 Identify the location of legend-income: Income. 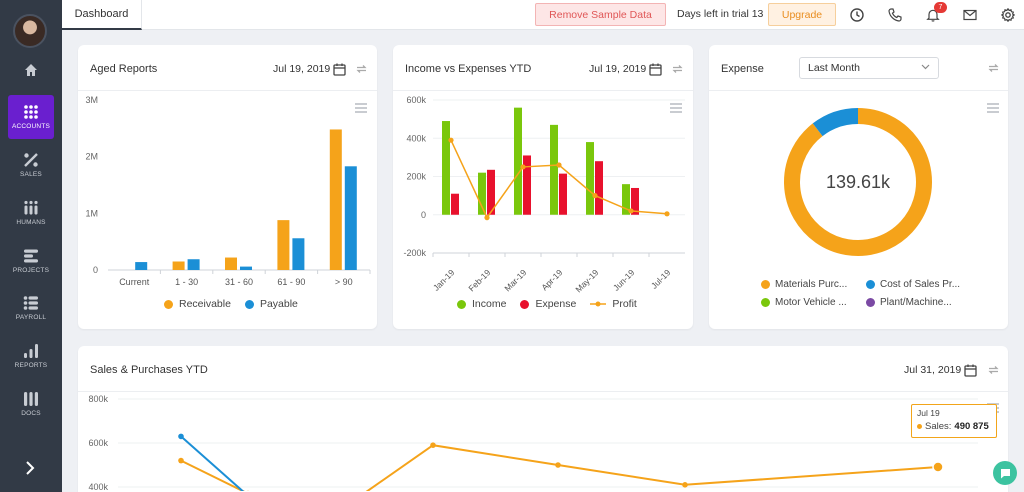
(481, 304).